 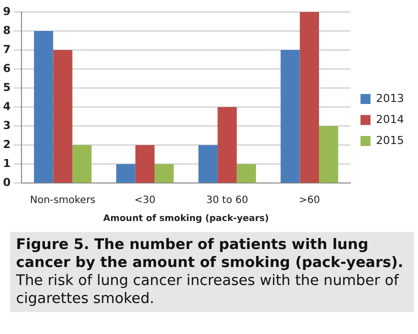 What do you see at coordinates (63, 200) in the screenshot?
I see `x-tick-label: Non-smokers` at bounding box center [63, 200].